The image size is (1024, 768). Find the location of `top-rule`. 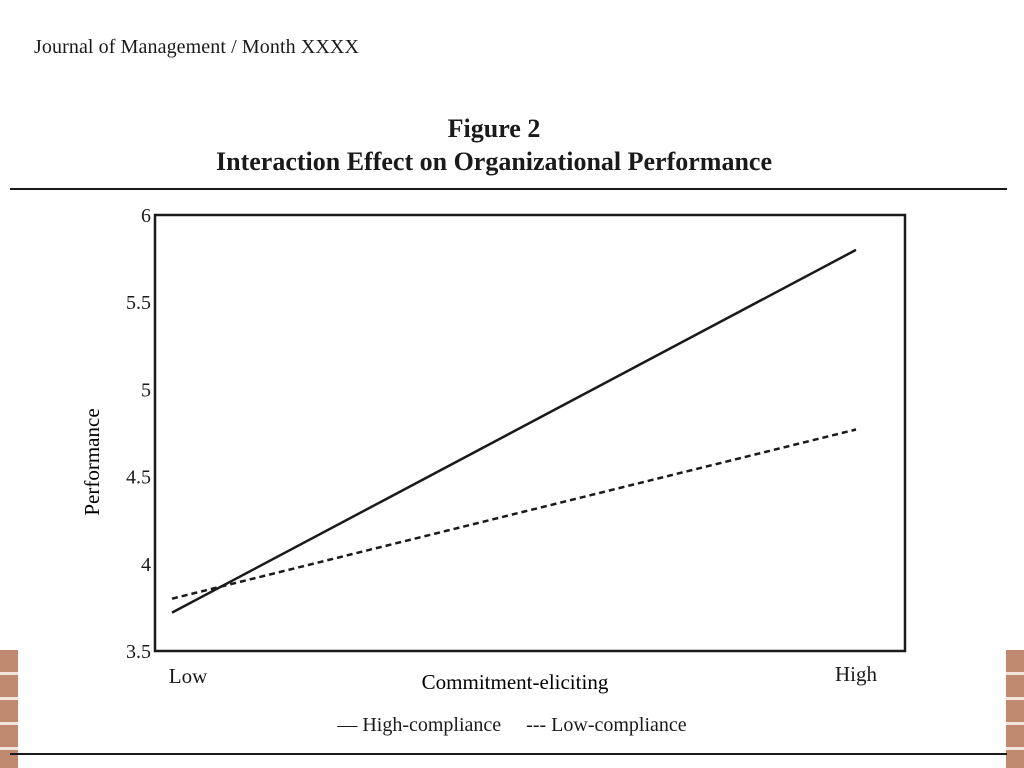

top-rule is located at coordinates (508, 189).